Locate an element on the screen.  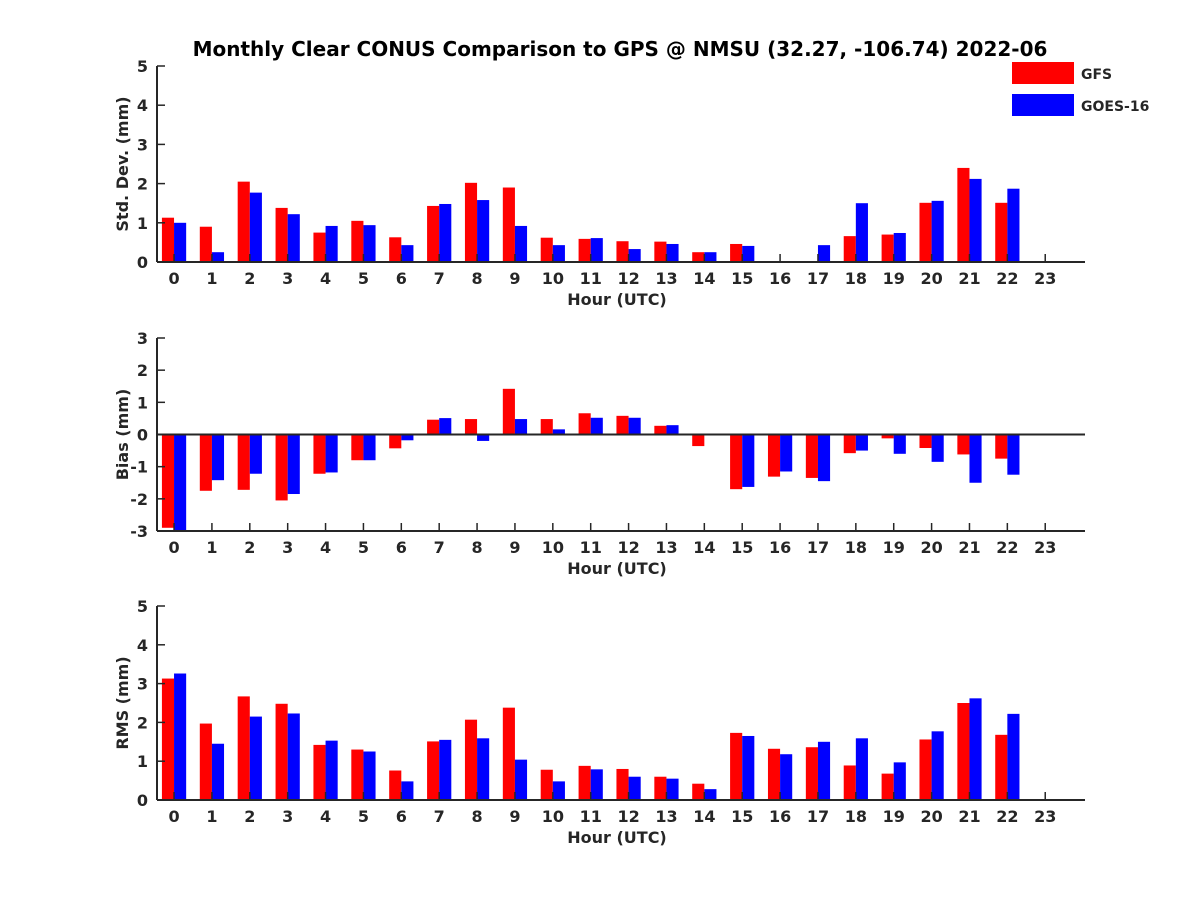
bias-bar-goes16-h6 is located at coordinates (407, 437).